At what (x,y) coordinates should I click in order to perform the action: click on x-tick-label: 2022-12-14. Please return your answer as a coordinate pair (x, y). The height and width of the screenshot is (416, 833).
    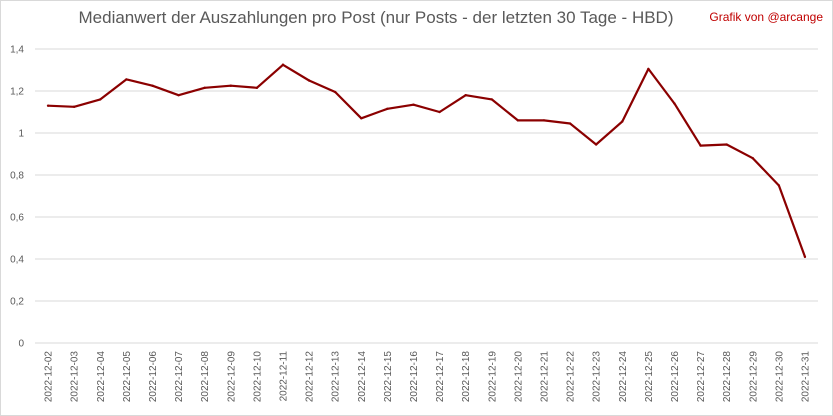
    Looking at the image, I should click on (362, 377).